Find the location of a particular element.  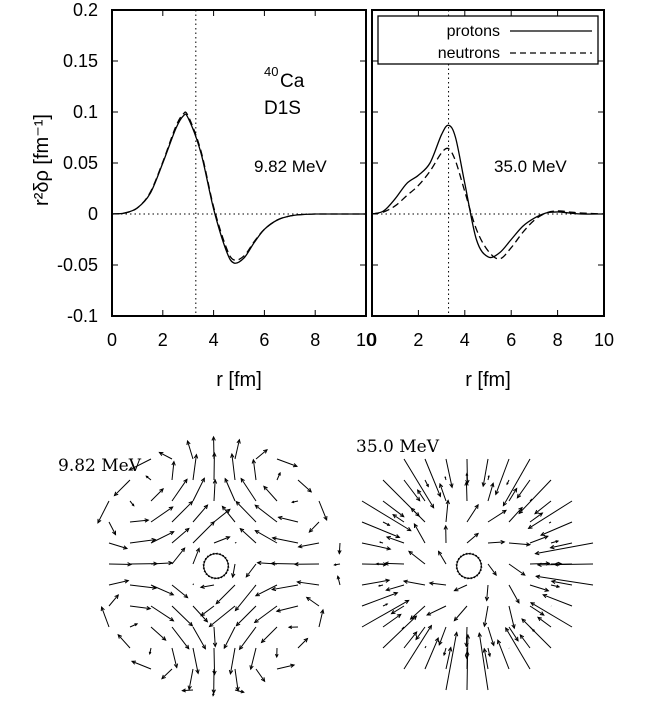

flow-field-left-label: 9.82 MeV is located at coordinates (100, 466).